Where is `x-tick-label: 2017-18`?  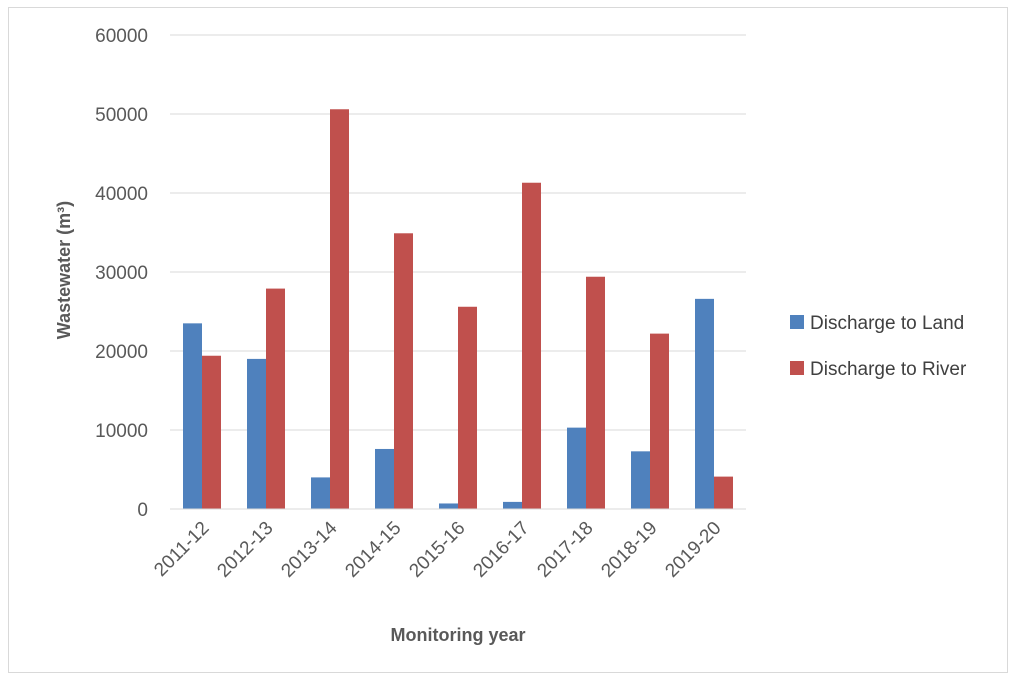 x-tick-label: 2017-18 is located at coordinates (565, 550).